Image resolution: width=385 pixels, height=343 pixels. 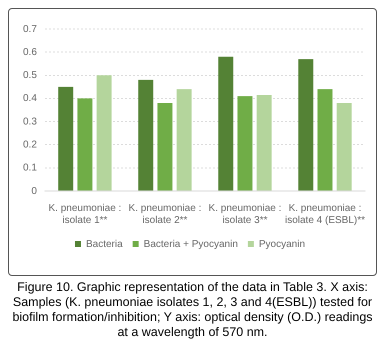 What do you see at coordinates (30, 122) in the screenshot?
I see `y-tick-label: 0.3` at bounding box center [30, 122].